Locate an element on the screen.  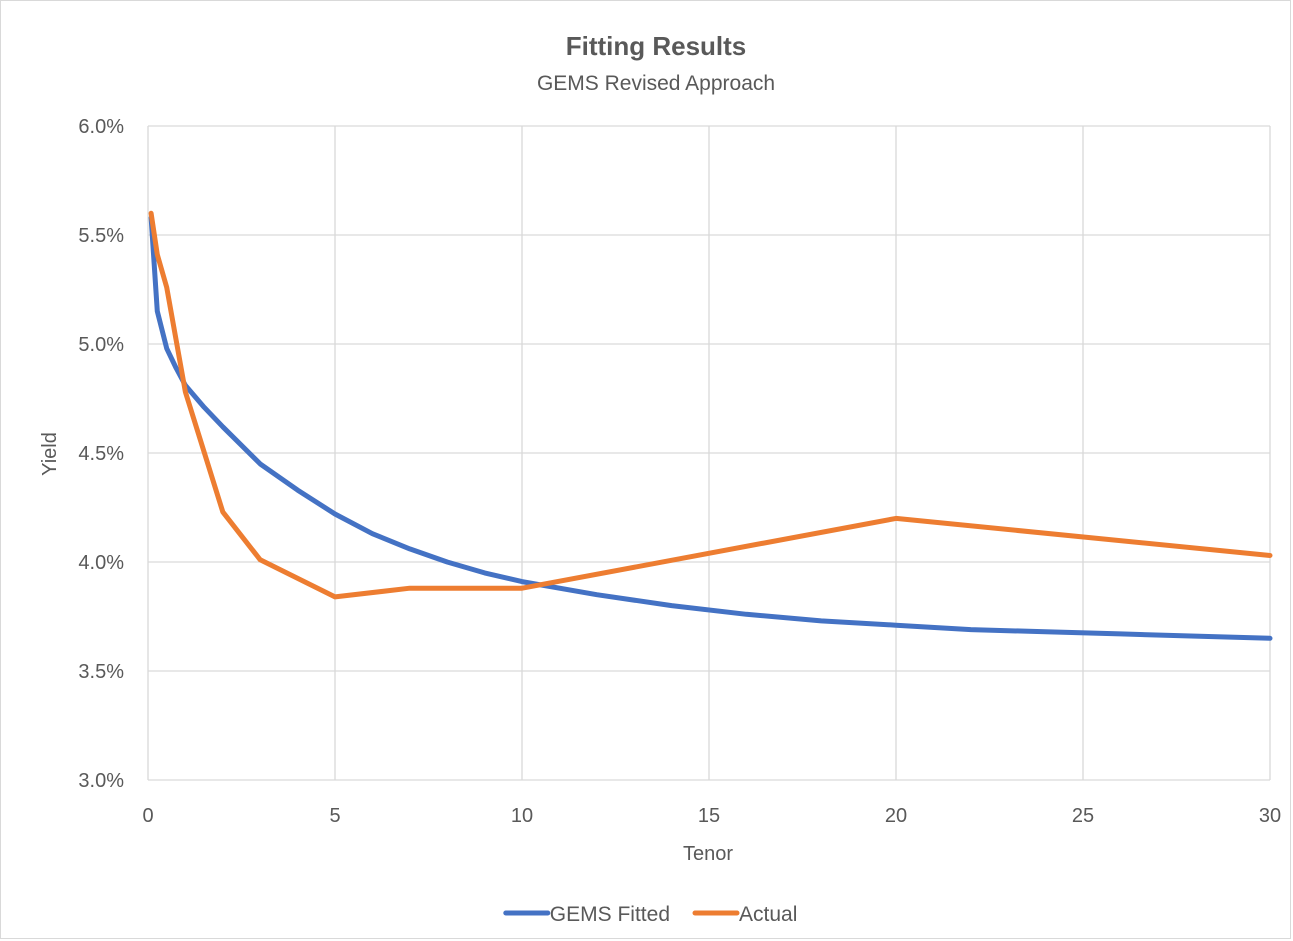
y-tick-label: 4.5% is located at coordinates (101, 454).